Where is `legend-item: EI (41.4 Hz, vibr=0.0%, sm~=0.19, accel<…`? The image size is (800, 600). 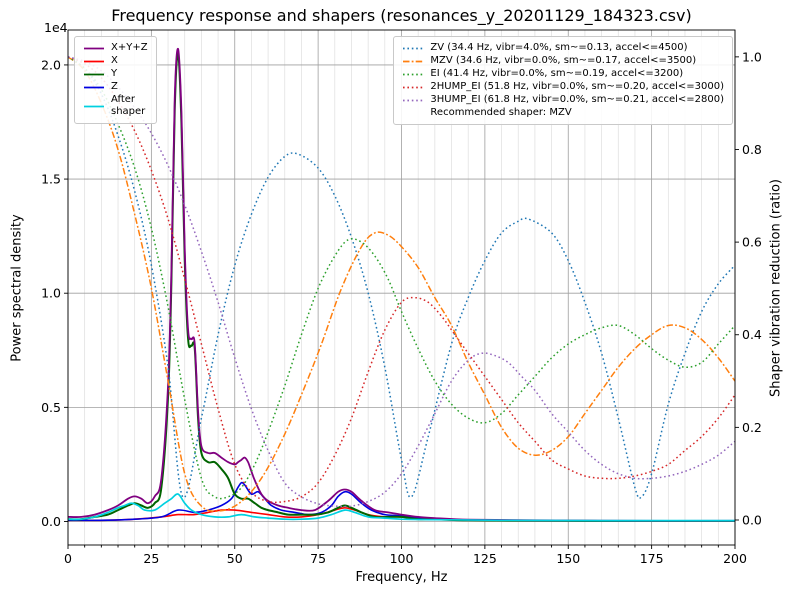
legend-item: EI (41.4 Hz, vibr=0.0%, sm~=0.19, accel<… is located at coordinates (563, 74).